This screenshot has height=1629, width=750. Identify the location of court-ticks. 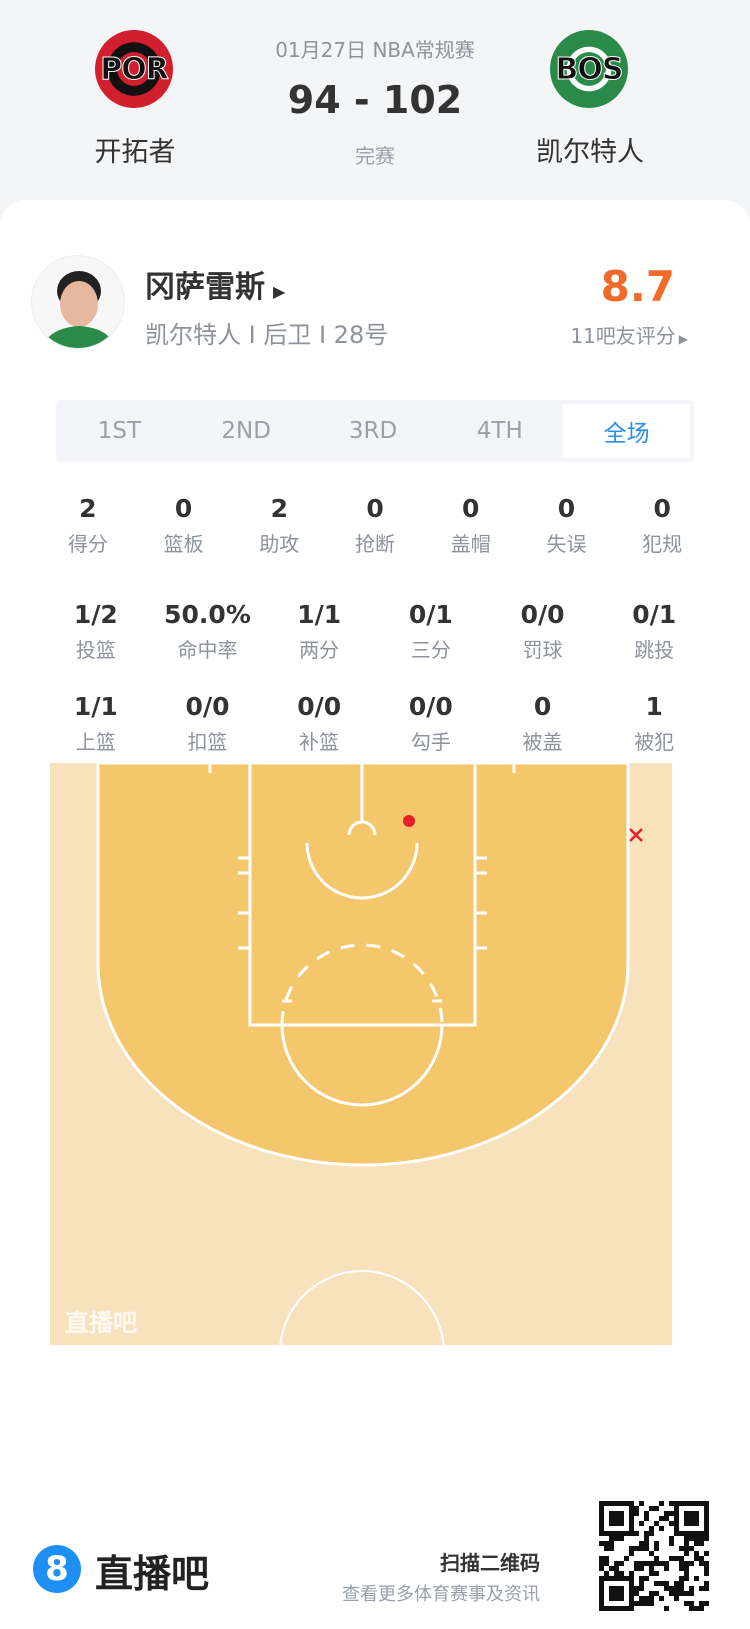
(362, 883).